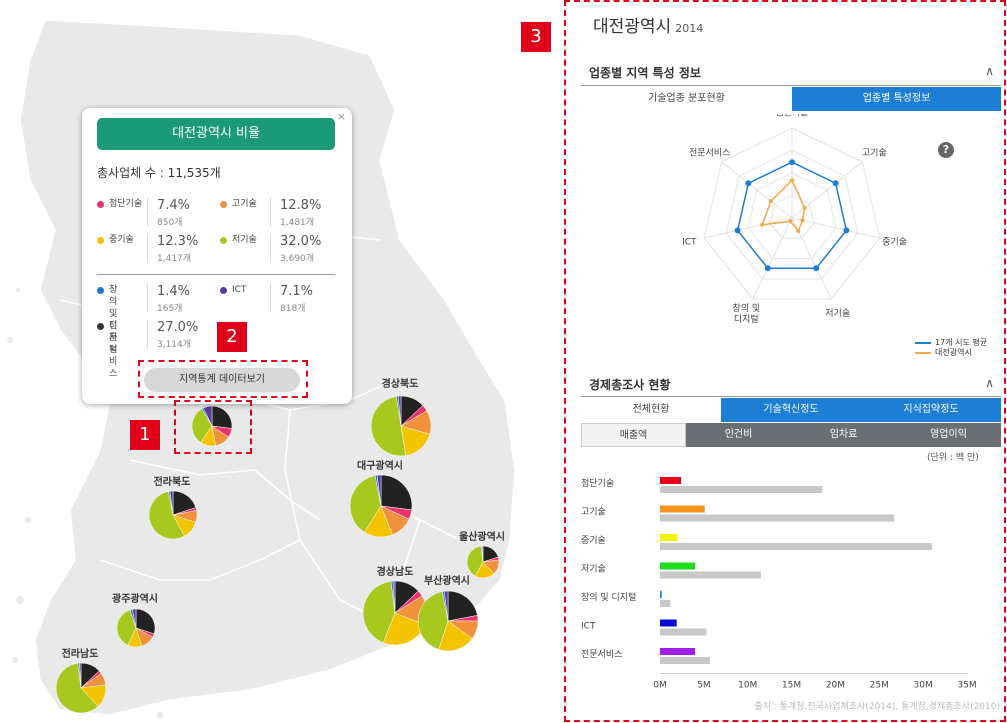 The image size is (1007, 723). Describe the element at coordinates (633, 435) in the screenshot. I see `subtab-sales: 매출액` at that location.